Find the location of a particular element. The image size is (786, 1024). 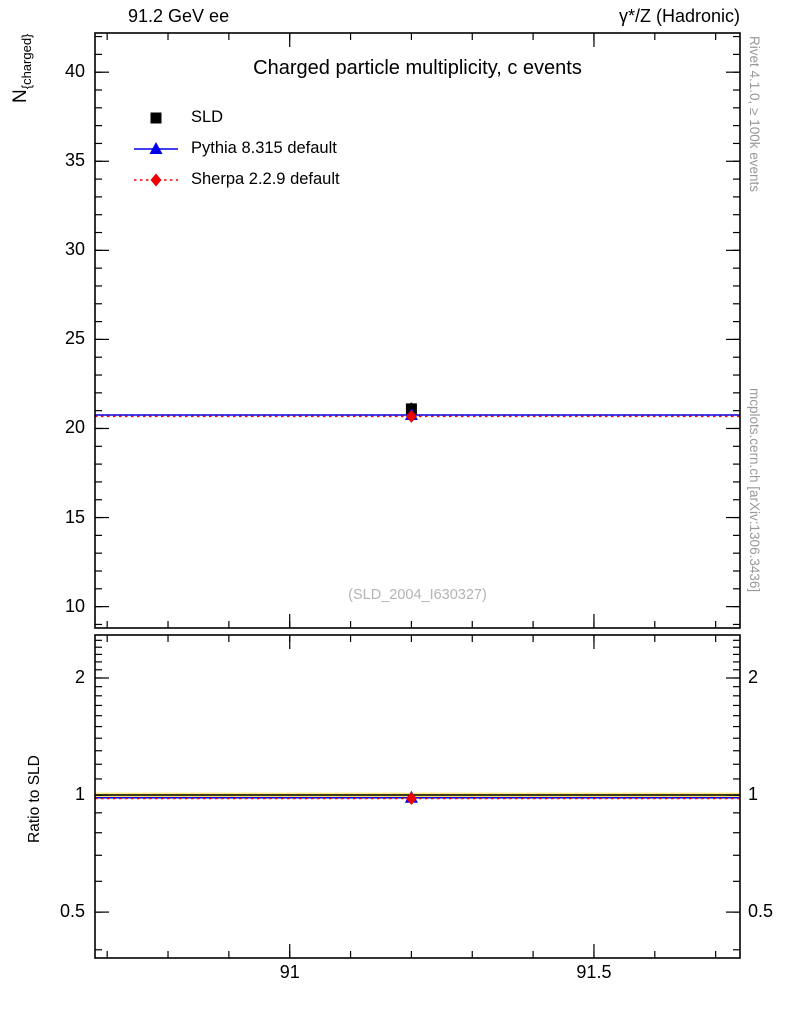

legend-item-pythia: Pythia 8.315 default is located at coordinates (236, 148).